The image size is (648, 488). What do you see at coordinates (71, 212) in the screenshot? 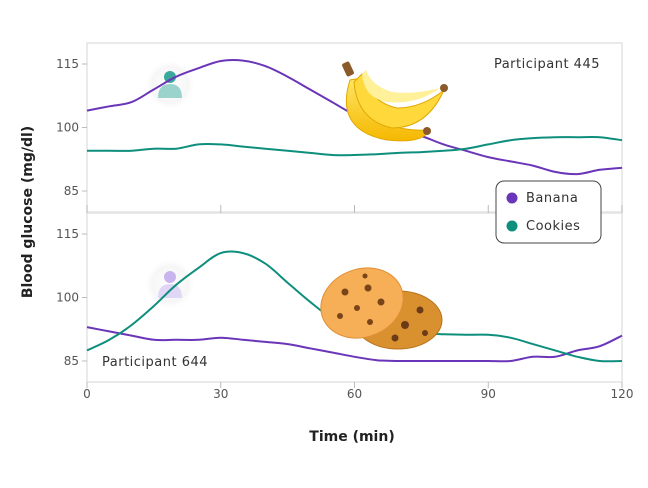
I see `y-axis-ticks: 85 100 115 85 100 115` at bounding box center [71, 212].